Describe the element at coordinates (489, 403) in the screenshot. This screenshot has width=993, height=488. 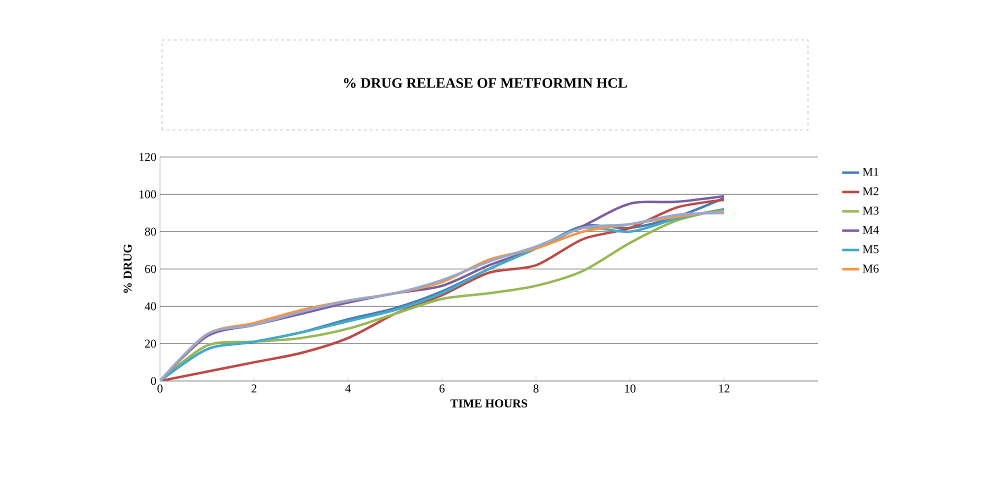
I see `x-axis-title: TIME HOURS` at that location.